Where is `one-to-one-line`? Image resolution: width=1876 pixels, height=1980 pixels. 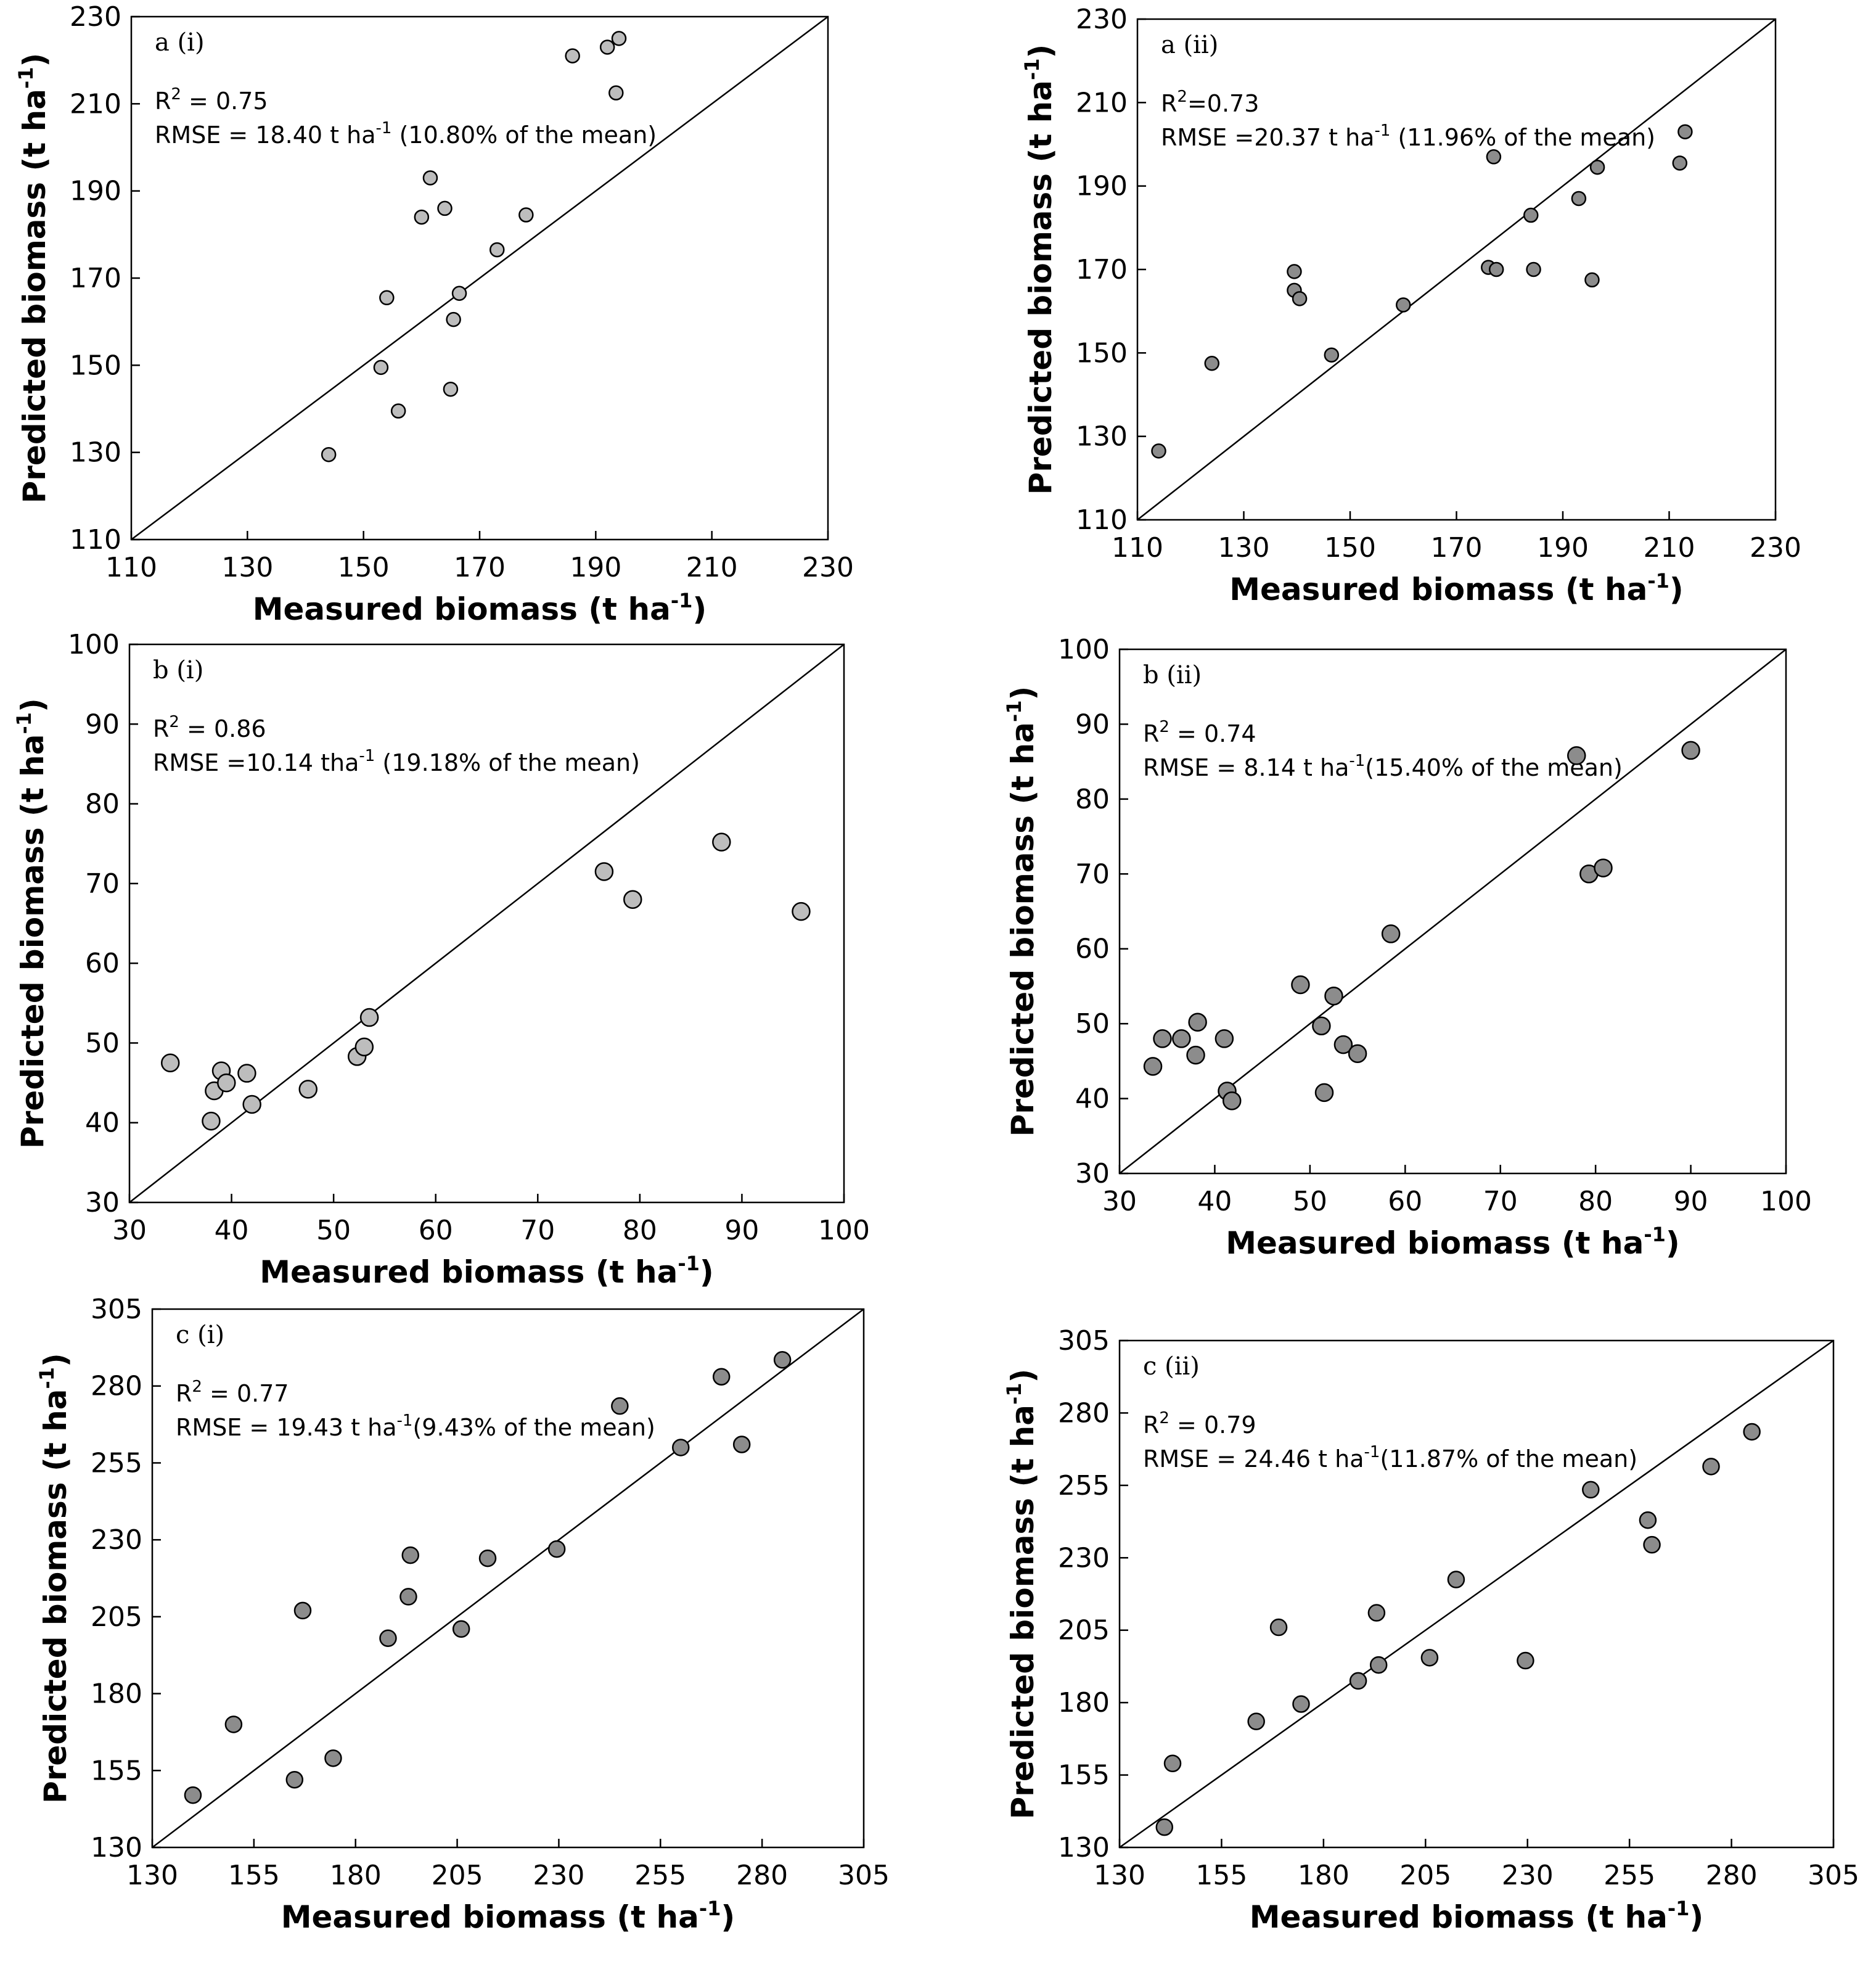
one-to-one-line is located at coordinates (1477, 1594).